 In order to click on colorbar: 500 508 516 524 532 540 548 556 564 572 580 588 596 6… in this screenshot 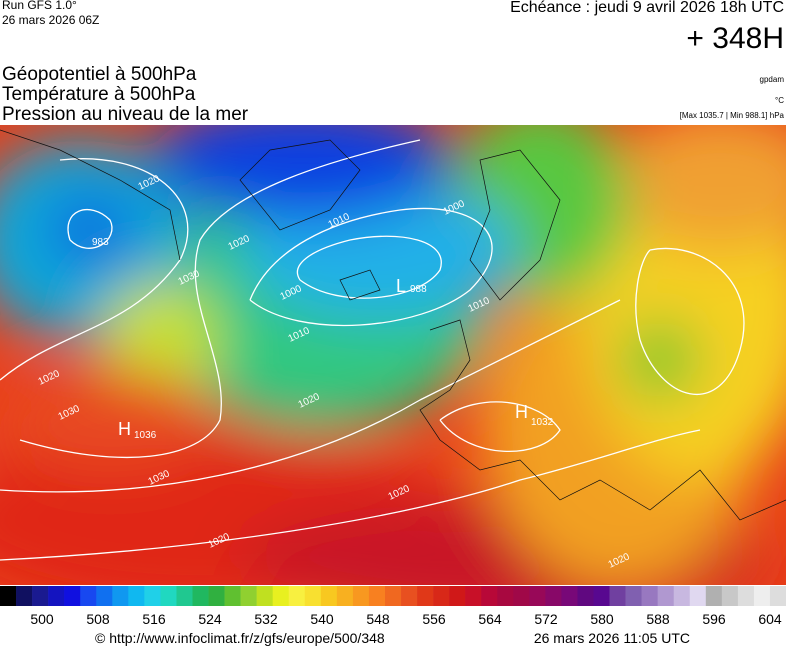, I will do `click(393, 606)`.